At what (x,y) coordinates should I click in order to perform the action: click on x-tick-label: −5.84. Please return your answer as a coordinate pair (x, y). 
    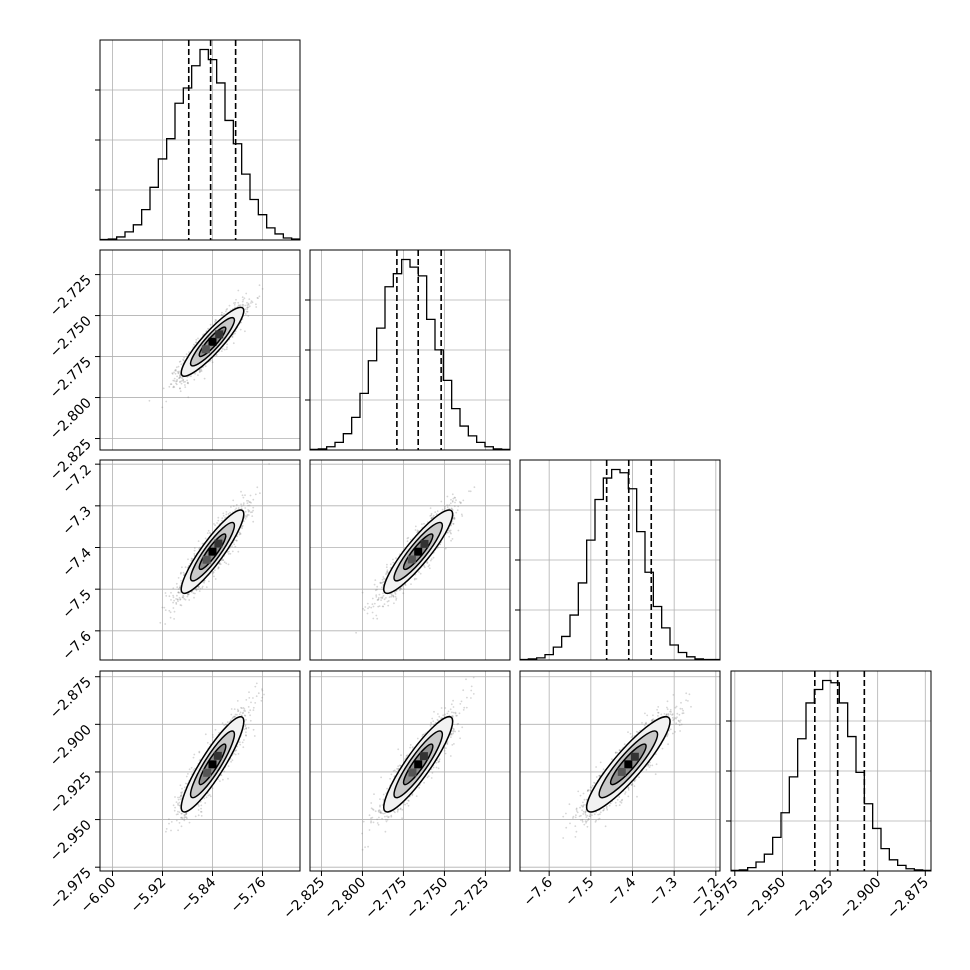
    Looking at the image, I should click on (199, 895).